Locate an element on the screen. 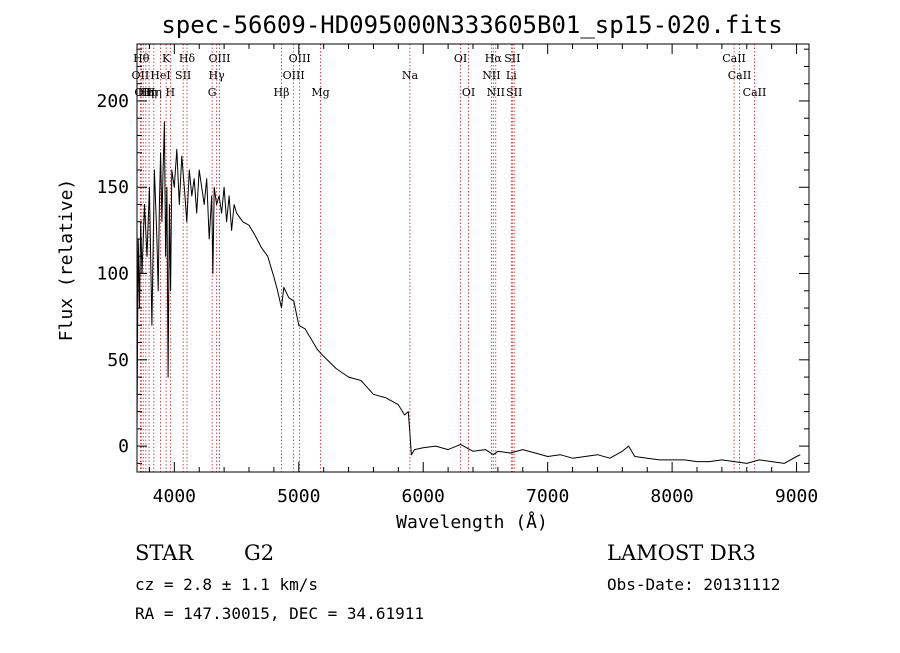 The width and height of the screenshot is (900, 653). line-label-7: K is located at coordinates (166, 58).